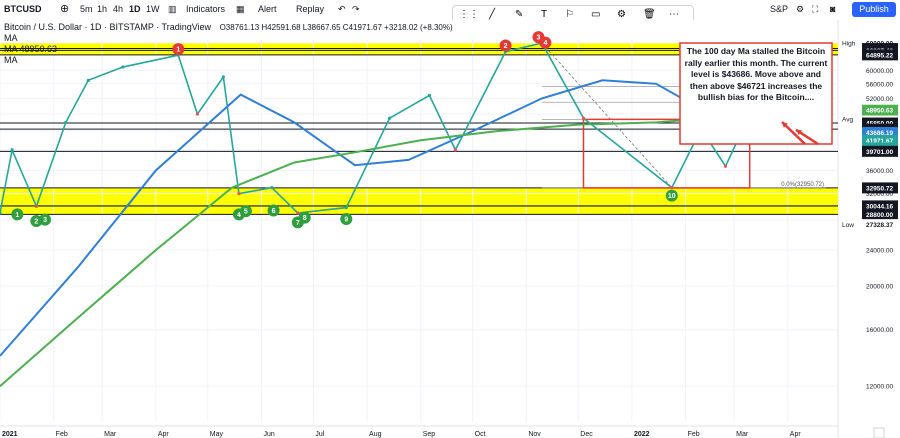  I want to click on add-symbol-icon: ⊕, so click(65, 9).